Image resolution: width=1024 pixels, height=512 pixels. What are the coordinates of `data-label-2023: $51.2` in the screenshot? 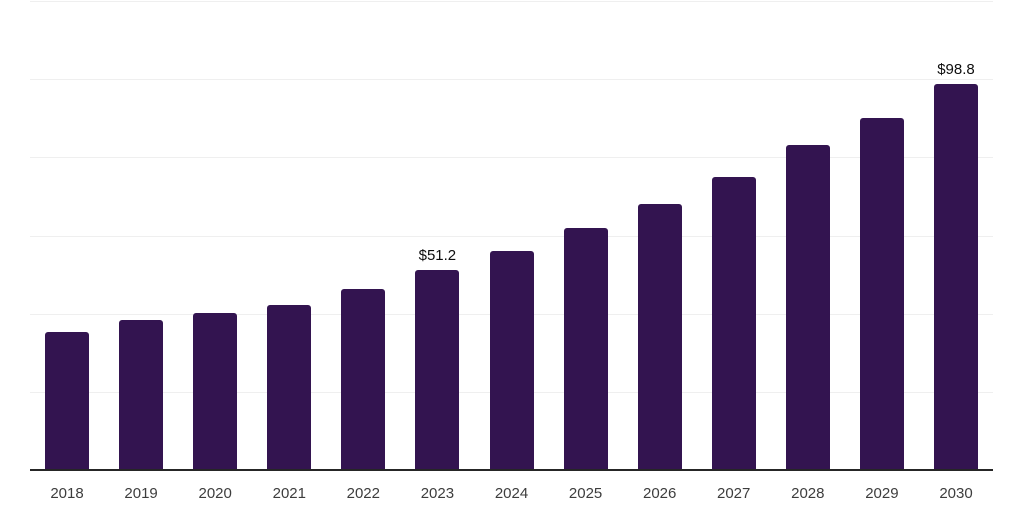 It's located at (437, 255).